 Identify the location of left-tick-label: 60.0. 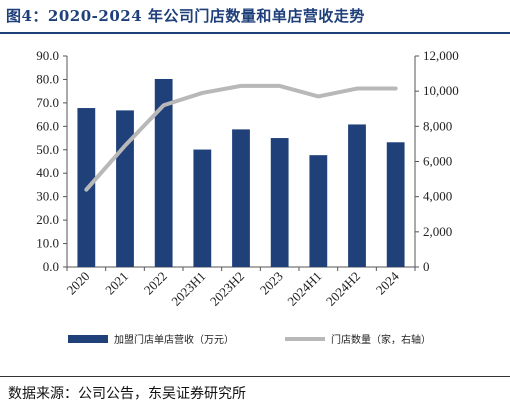
(47, 125).